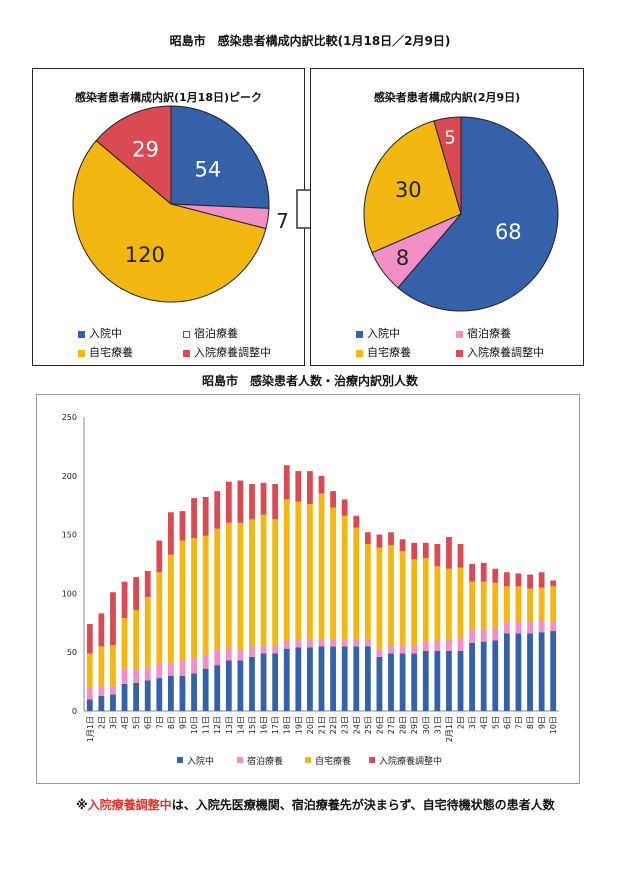 This screenshot has height=877, width=620. What do you see at coordinates (402, 258) in the screenshot?
I see `pie-label-lodging: 8` at bounding box center [402, 258].